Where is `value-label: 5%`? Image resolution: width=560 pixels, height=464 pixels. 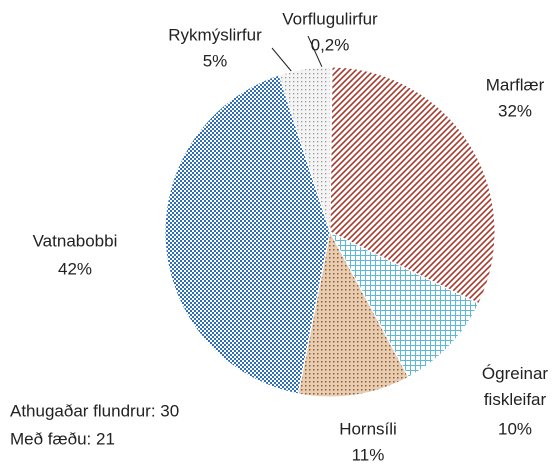 value-label: 5% is located at coordinates (215, 60).